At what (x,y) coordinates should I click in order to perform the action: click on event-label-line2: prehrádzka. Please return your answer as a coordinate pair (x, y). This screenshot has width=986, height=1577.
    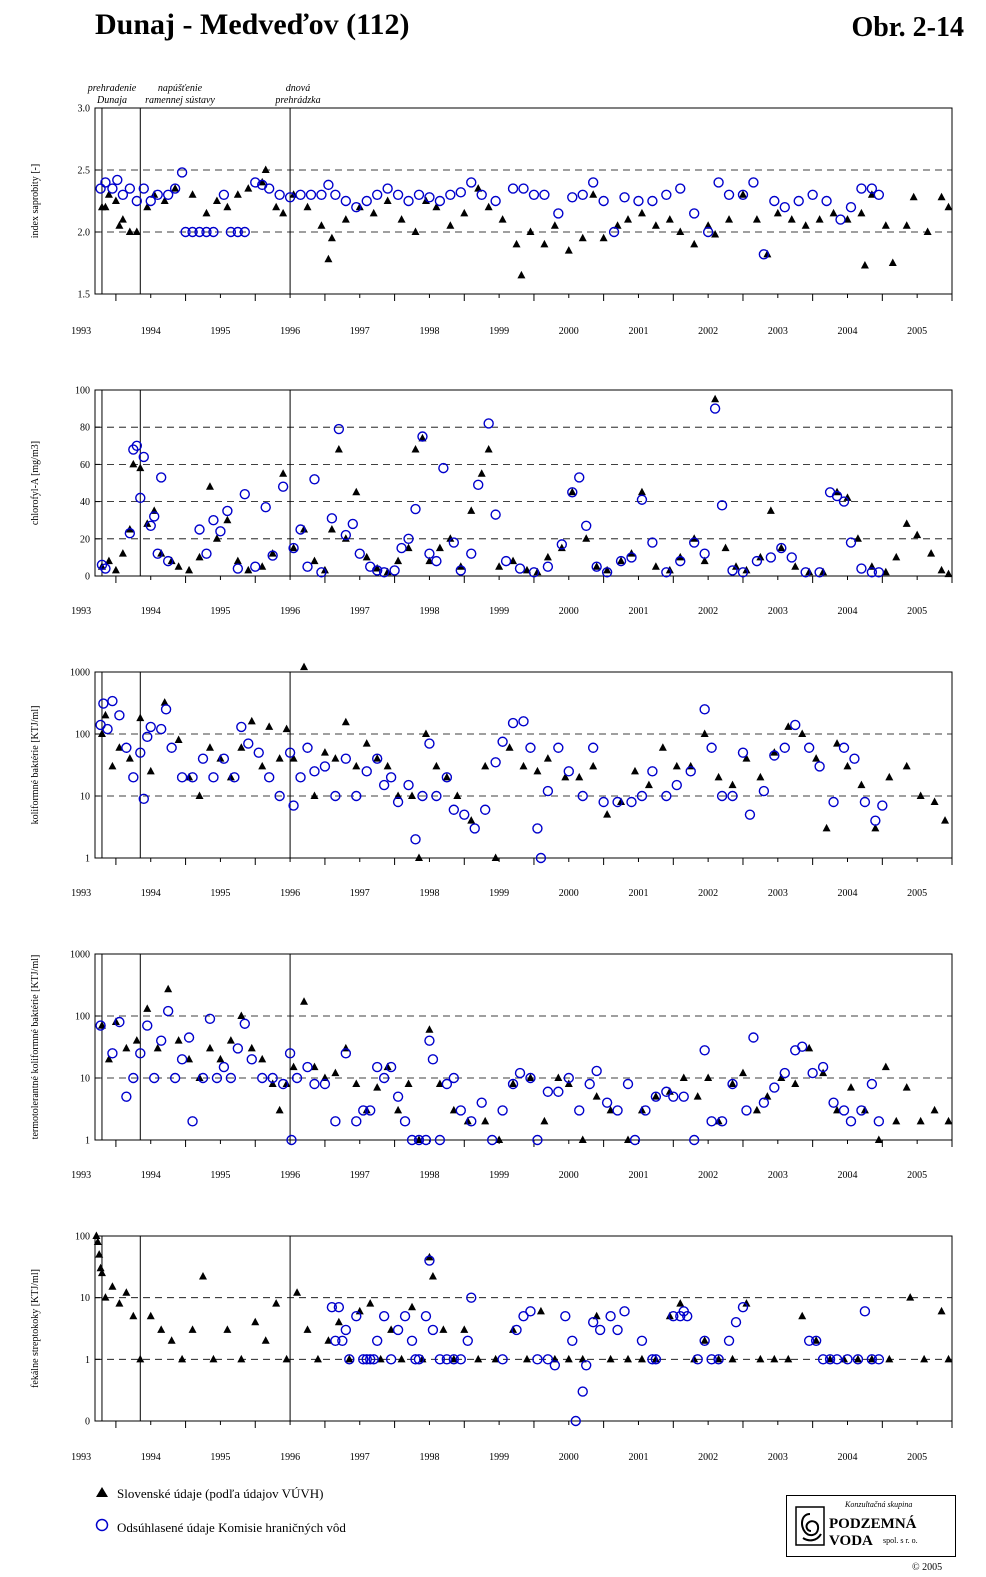
    Looking at the image, I should click on (297, 100).